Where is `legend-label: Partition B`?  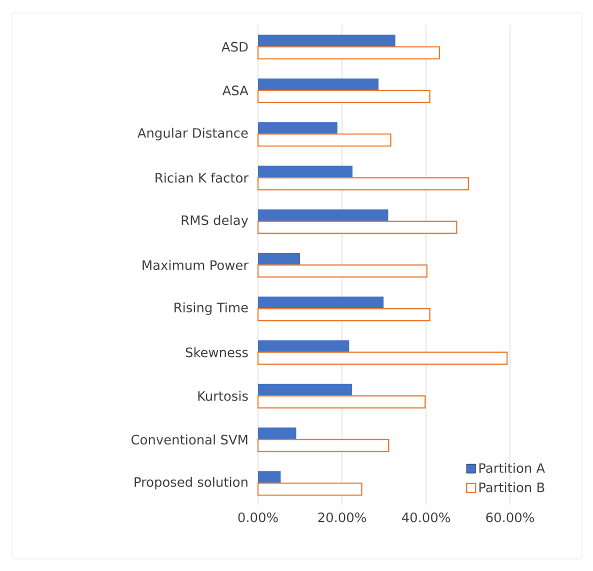 legend-label: Partition B is located at coordinates (511, 487).